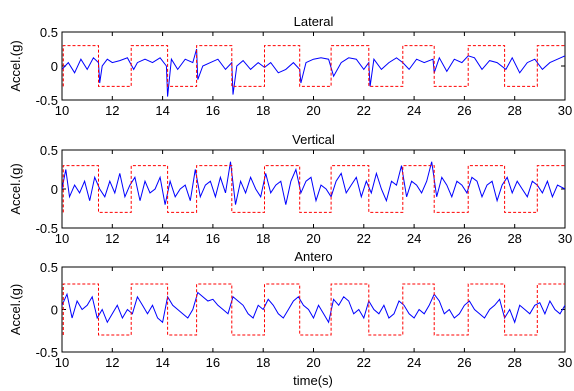 This screenshot has width=574, height=391. What do you see at coordinates (15, 188) in the screenshot?
I see `y-axis-label-vertical: Accel.(g)` at bounding box center [15, 188].